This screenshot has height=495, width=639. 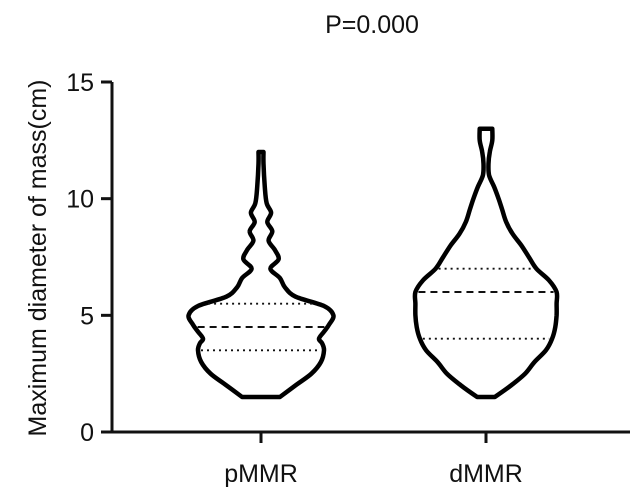 What do you see at coordinates (87, 316) in the screenshot?
I see `y-tick-label-5: 5` at bounding box center [87, 316].